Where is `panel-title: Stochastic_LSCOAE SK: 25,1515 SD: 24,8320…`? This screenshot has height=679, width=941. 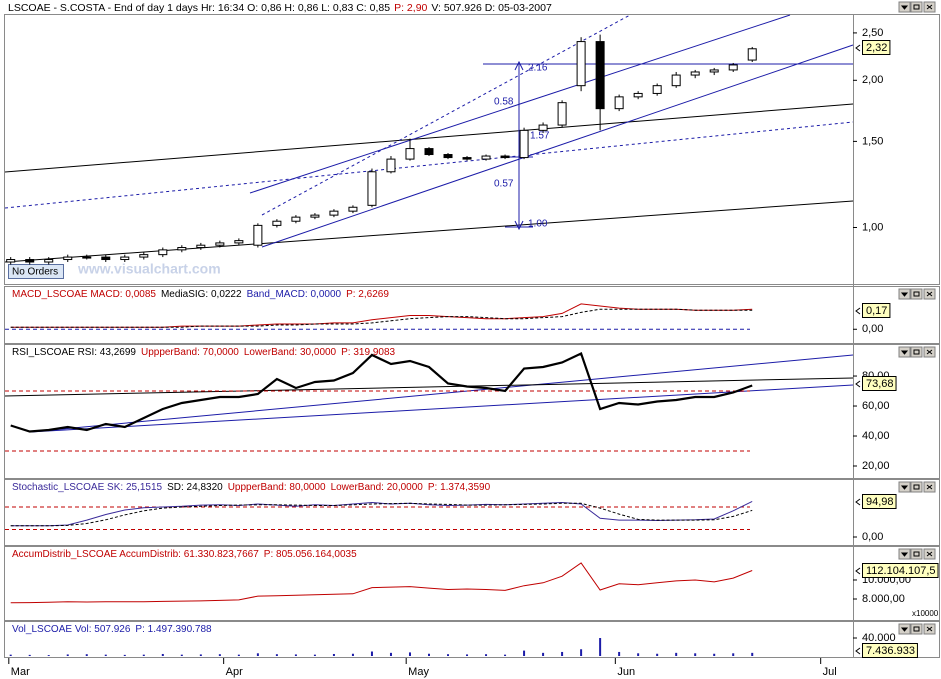 panel-title: Stochastic_LSCOAE SK: 25,1515 SD: 24,8320… is located at coordinates (251, 487).